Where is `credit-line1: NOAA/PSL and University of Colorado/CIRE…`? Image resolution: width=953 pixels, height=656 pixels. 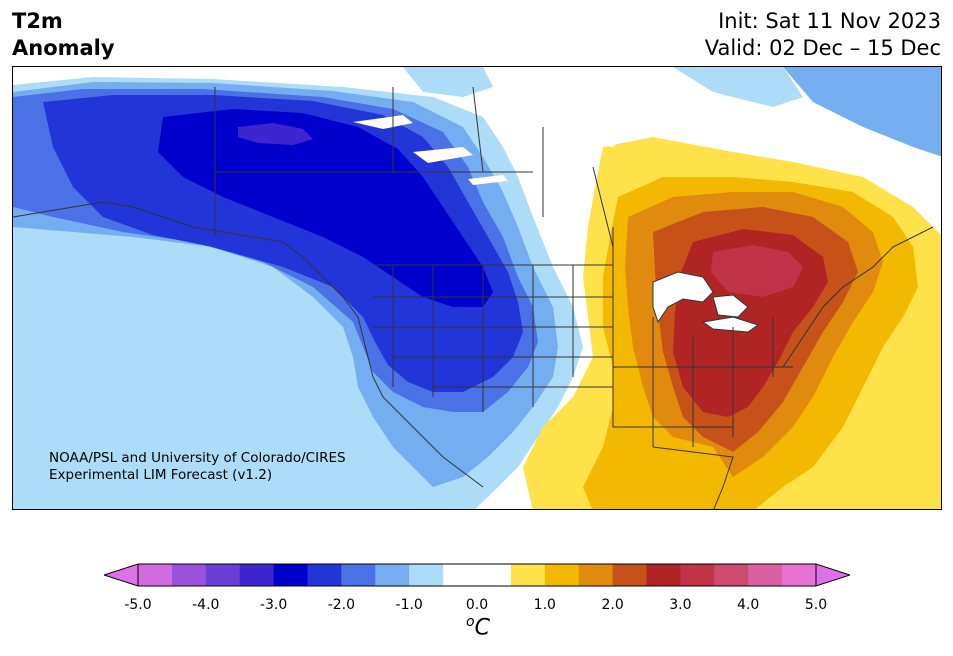
credit-line1: NOAA/PSL and University of Colorado/CIRE… is located at coordinates (197, 458).